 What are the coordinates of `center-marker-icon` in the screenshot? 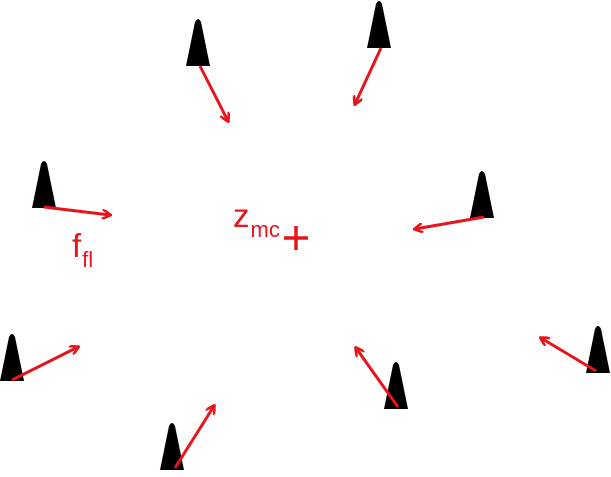 It's located at (296, 238).